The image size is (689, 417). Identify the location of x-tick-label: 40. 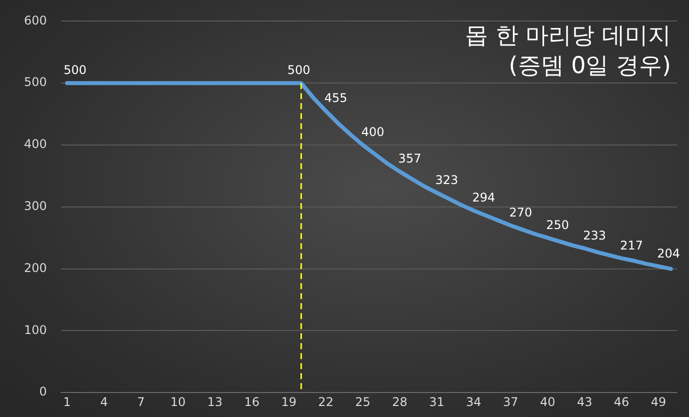
(548, 401).